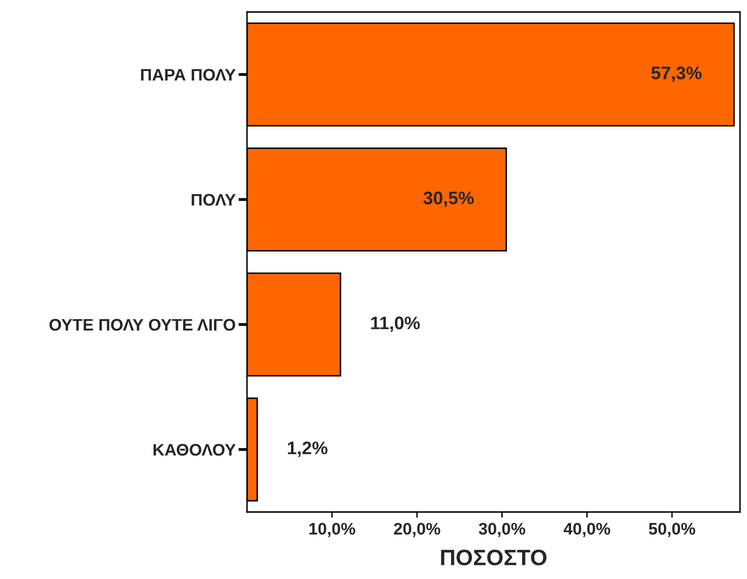 Image resolution: width=747 pixels, height=579 pixels. Describe the element at coordinates (308, 449) in the screenshot. I see `data-label: 1,2%` at that location.